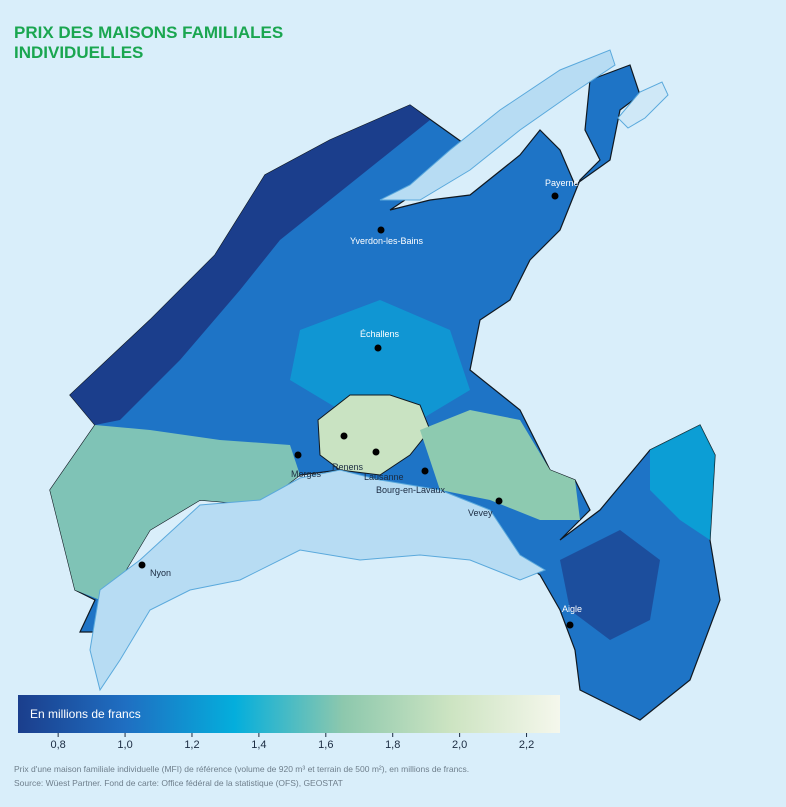  I want to click on lake-neuchatel, so click(497, 125).